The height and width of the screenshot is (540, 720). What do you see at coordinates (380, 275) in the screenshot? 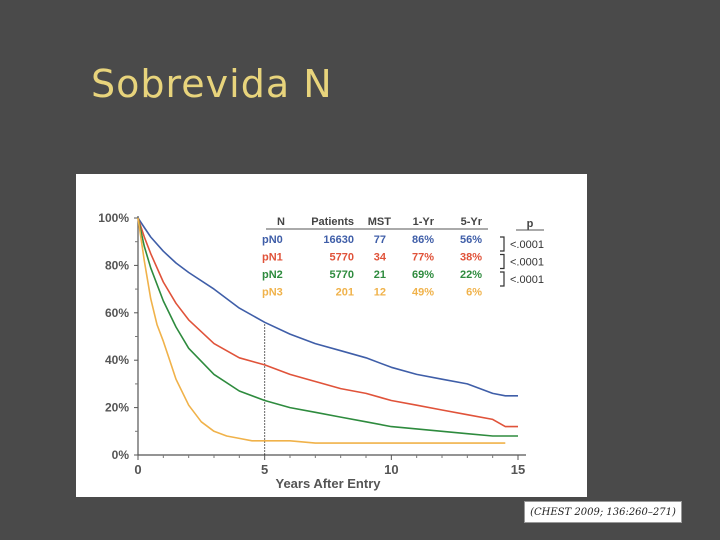
I see `table-cell-mst: 21` at bounding box center [380, 275].